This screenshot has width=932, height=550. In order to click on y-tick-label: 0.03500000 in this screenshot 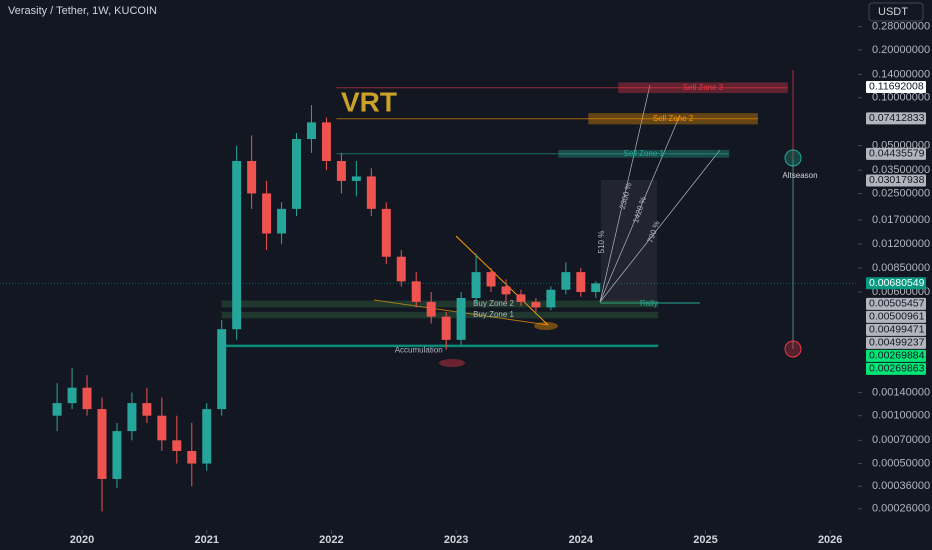, I will do `click(901, 170)`.